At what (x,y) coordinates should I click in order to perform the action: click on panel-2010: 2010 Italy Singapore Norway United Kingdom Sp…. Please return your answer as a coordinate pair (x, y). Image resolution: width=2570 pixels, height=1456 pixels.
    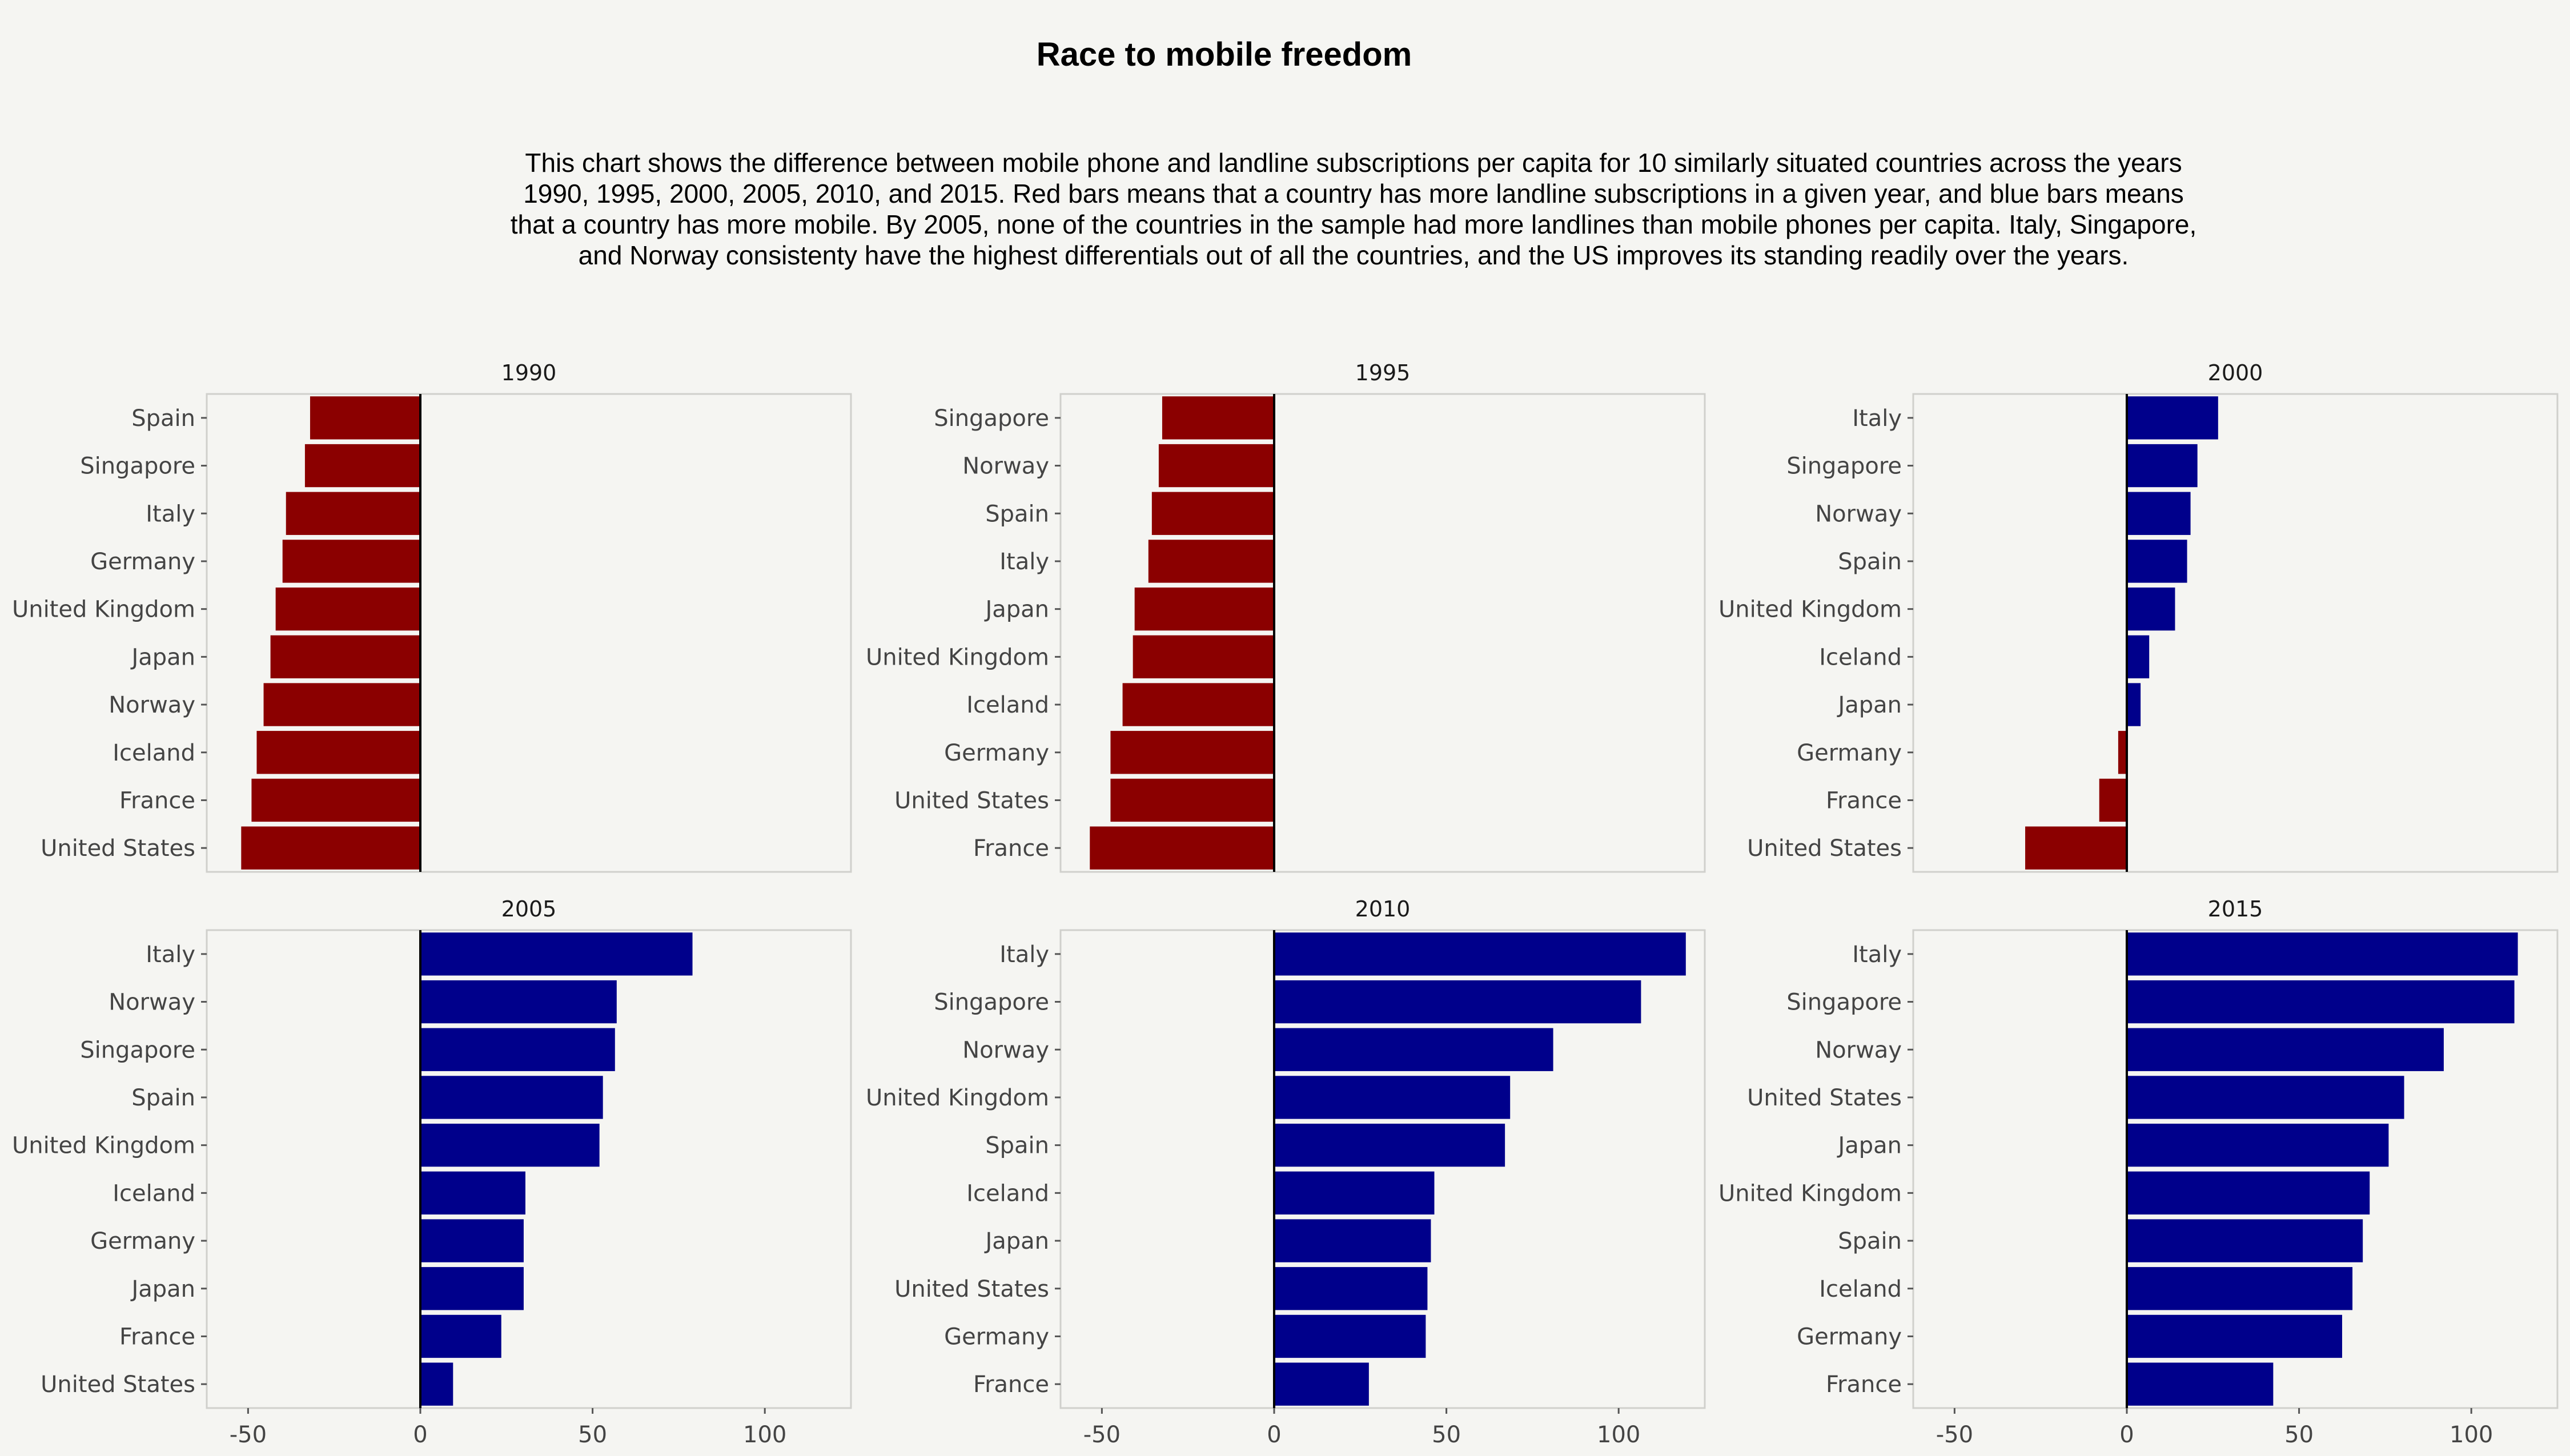
    Looking at the image, I should click on (1286, 1172).